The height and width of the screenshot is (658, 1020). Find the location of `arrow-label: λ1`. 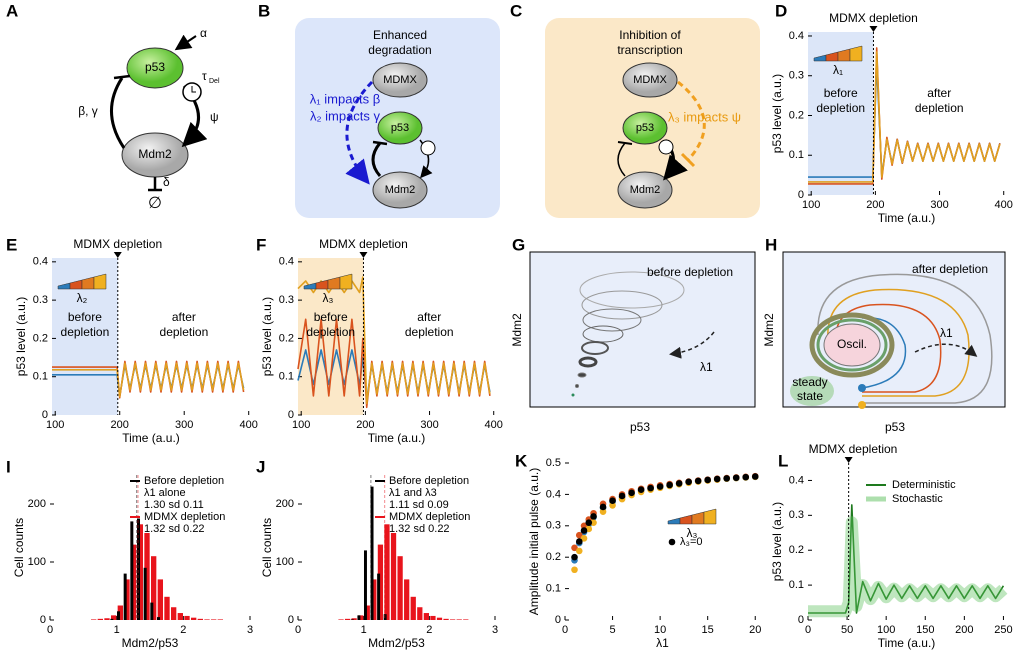

arrow-label: λ1 is located at coordinates (946, 333).